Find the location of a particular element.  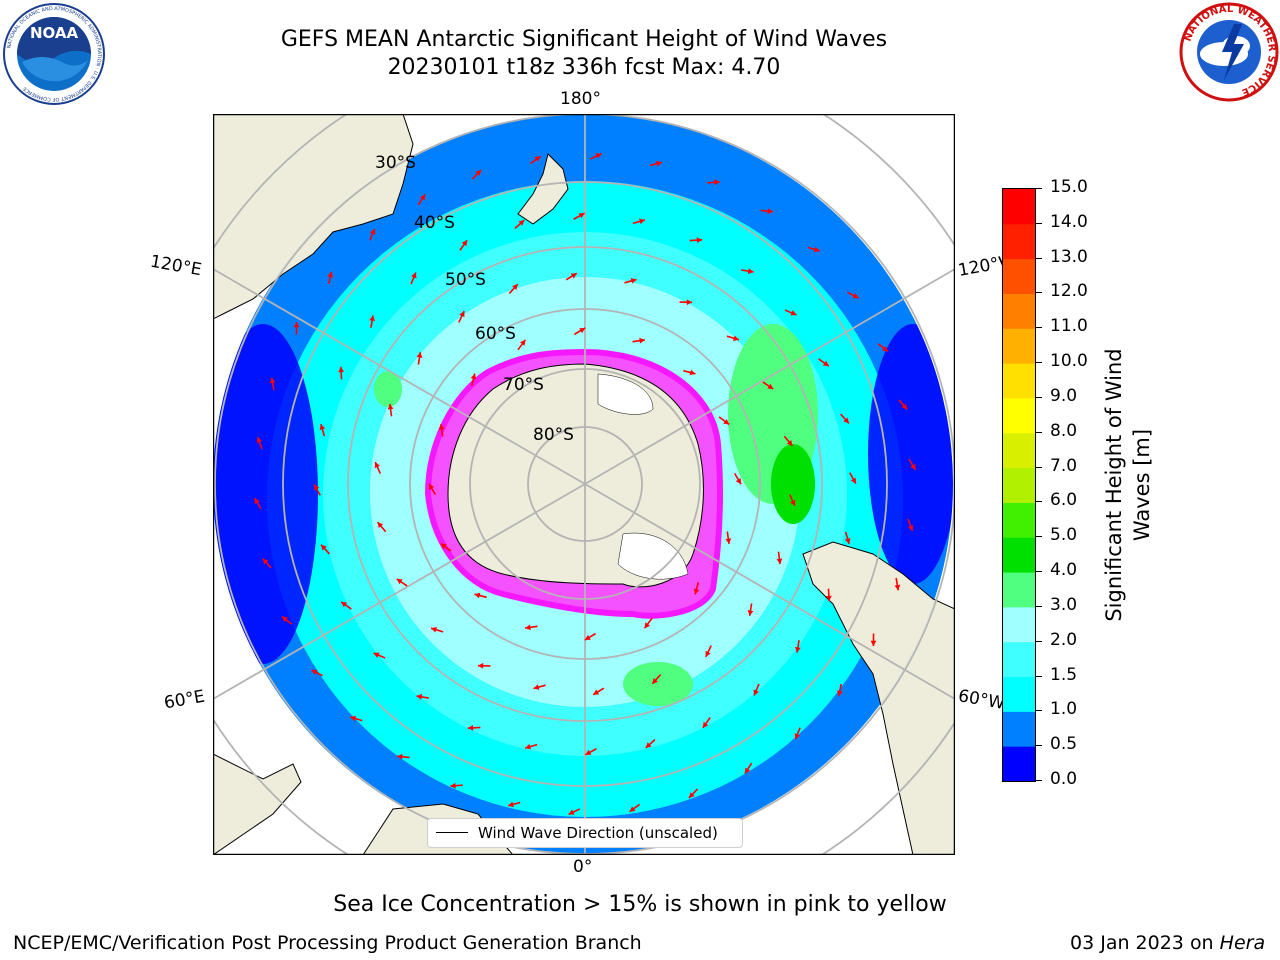

nws-logo: NATIONAL WEATHER SERVICE is located at coordinates (1229, 53).